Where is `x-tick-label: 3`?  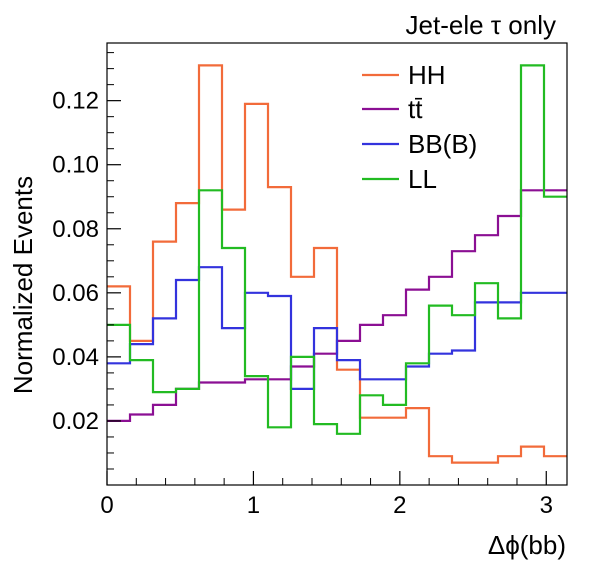
x-tick-label: 3 is located at coordinates (546, 505).